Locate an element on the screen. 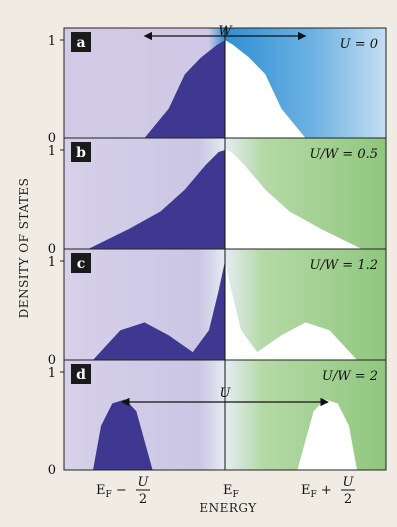 The height and width of the screenshot is (527, 397). parameter-label: U/W = 1.2 is located at coordinates (343, 265).